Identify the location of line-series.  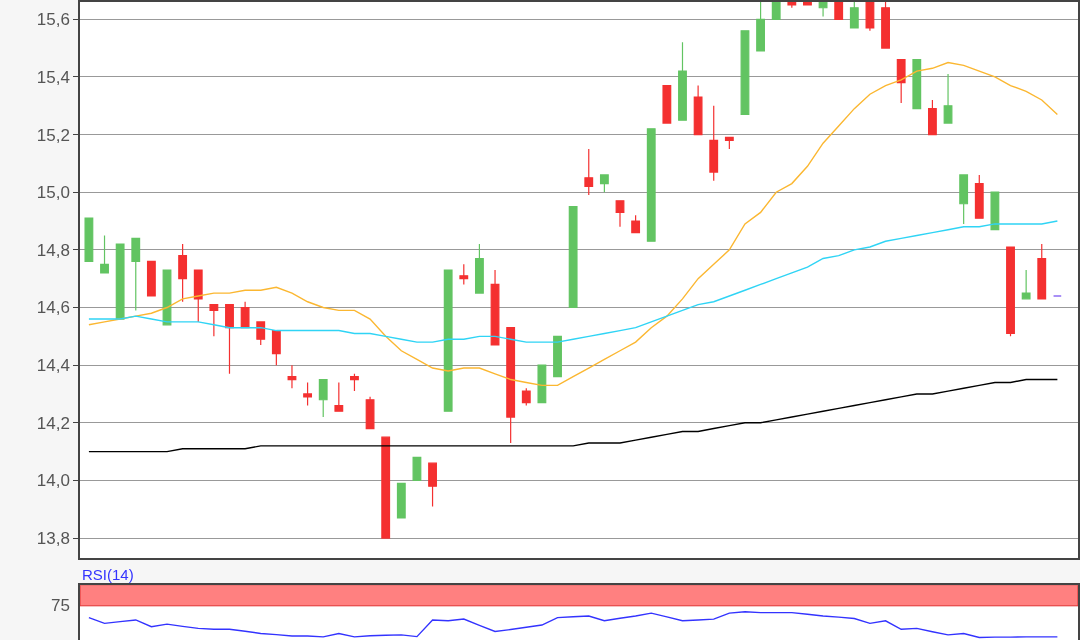
(573, 415).